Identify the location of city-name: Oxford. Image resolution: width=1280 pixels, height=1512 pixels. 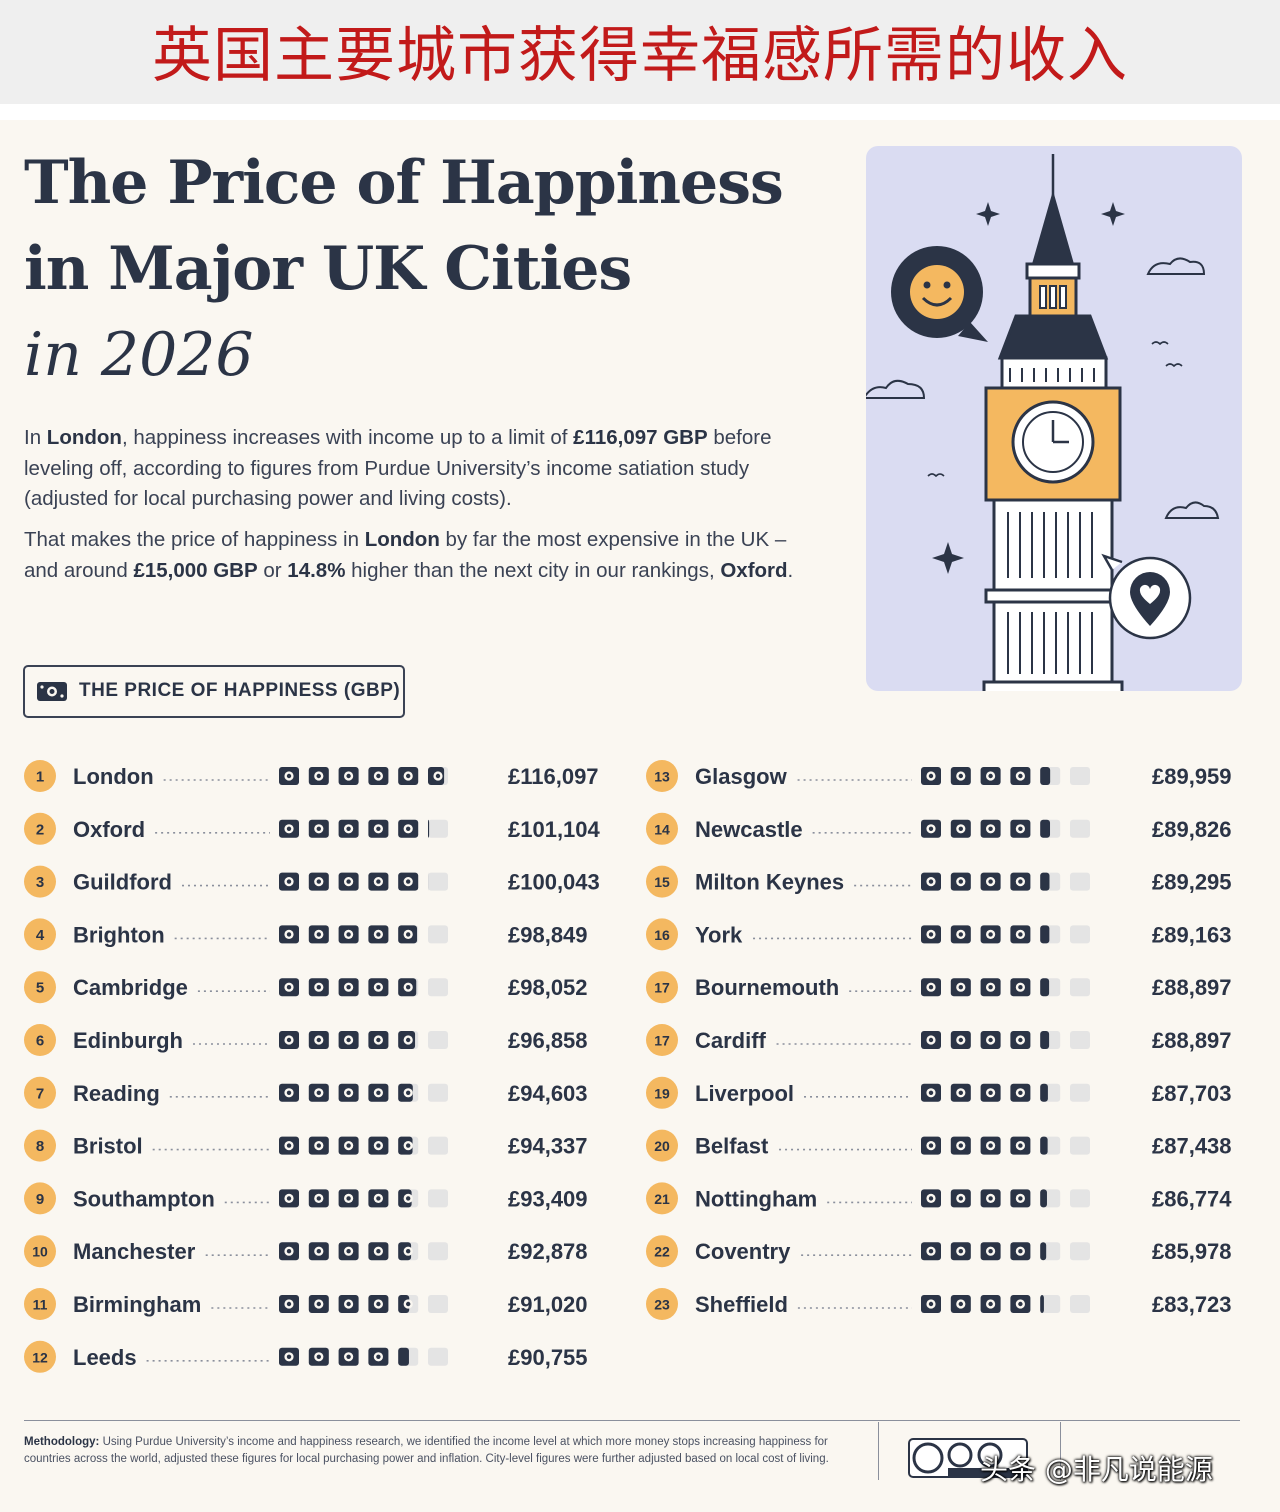
(109, 829).